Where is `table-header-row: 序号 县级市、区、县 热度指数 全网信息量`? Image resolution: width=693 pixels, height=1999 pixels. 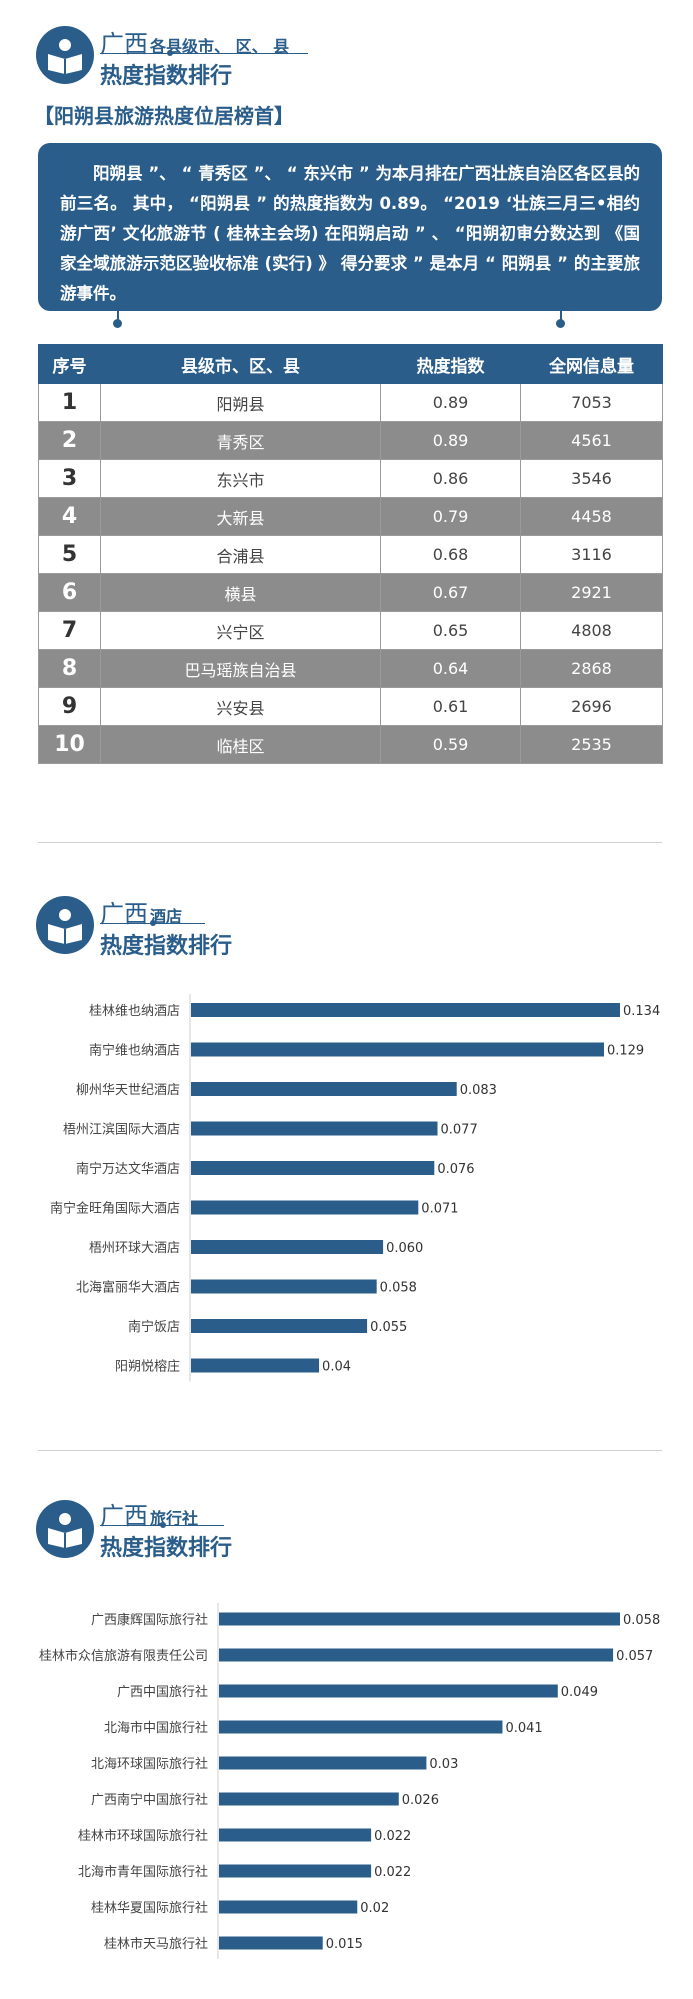
table-header-row: 序号 县级市、区、县 热度指数 全网信息量 is located at coordinates (350, 364).